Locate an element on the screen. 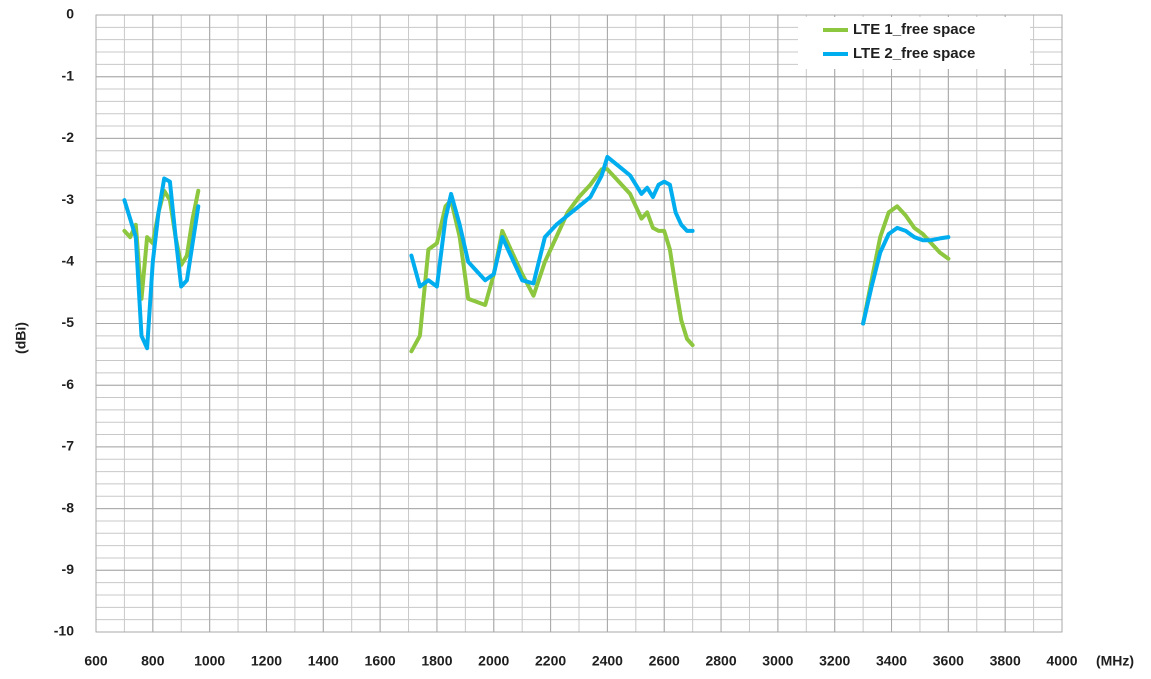  y-tick-label: -6 is located at coordinates (68, 384).